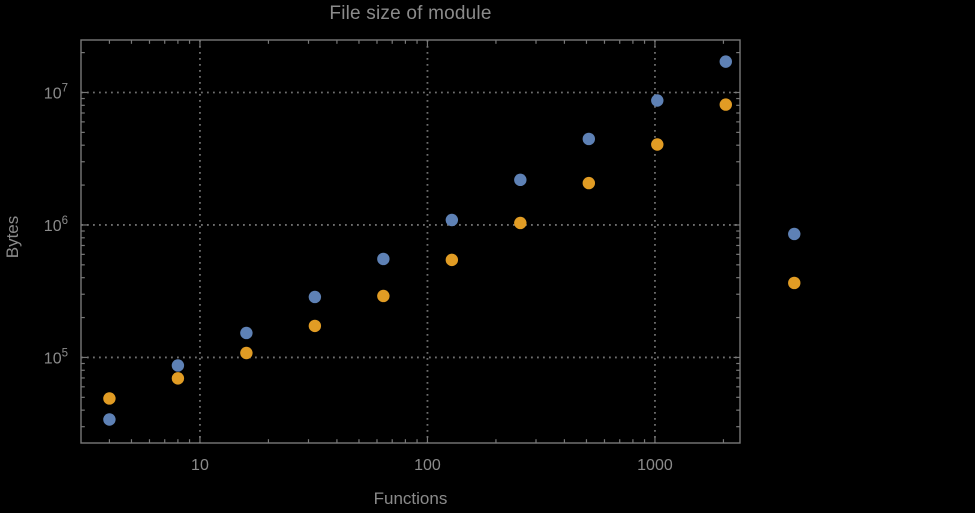  What do you see at coordinates (427, 465) in the screenshot?
I see `x-tick-label: 100` at bounding box center [427, 465].